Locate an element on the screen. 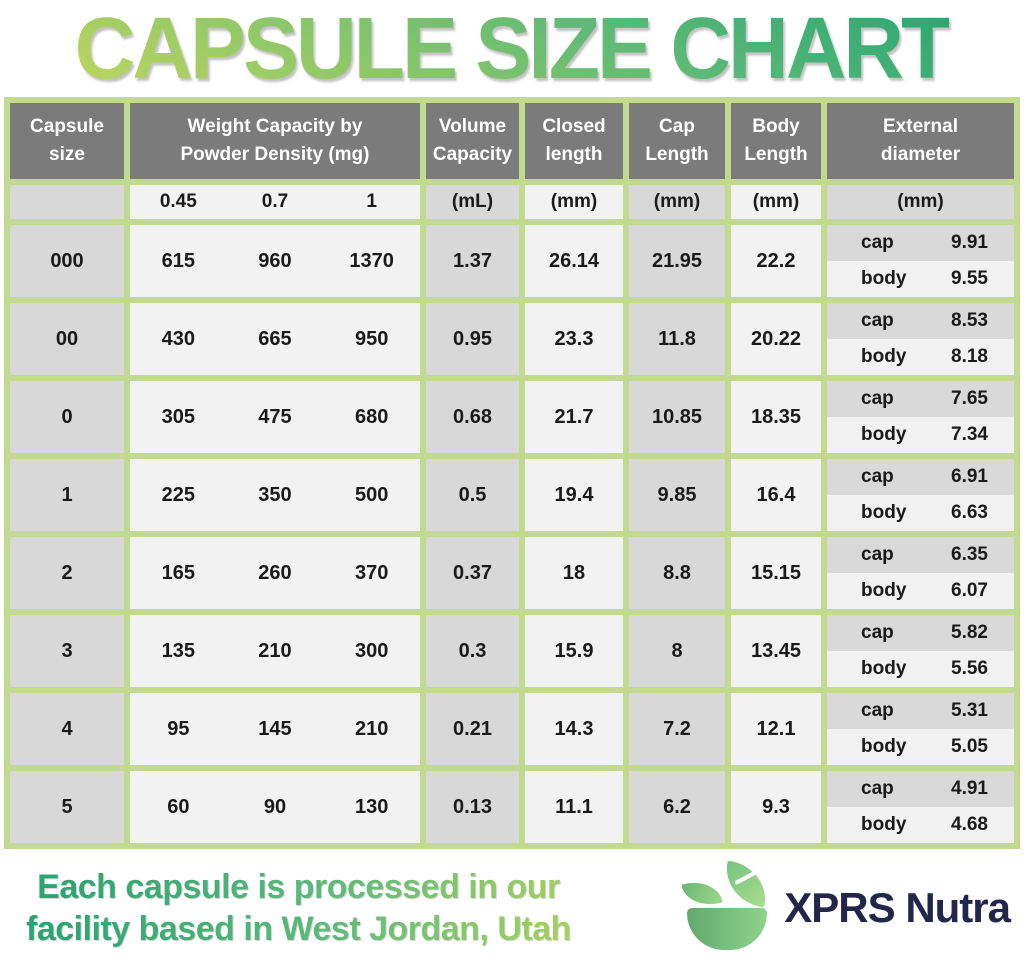 Image resolution: width=1024 pixels, height=966 pixels. external-body-value: 6.63 is located at coordinates (969, 512).